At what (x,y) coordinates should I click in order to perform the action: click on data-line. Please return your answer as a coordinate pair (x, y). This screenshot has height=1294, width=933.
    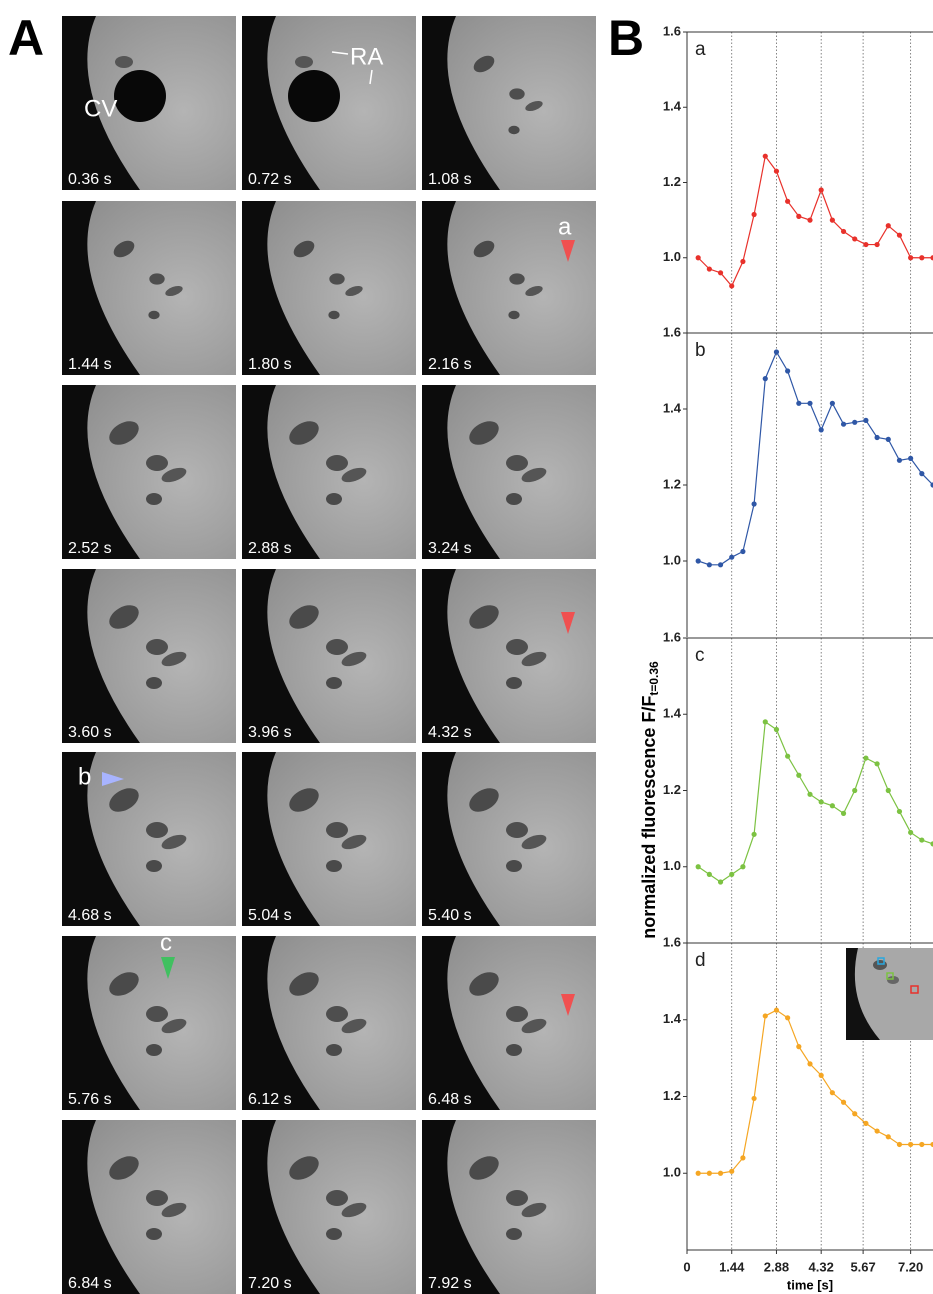
    Looking at the image, I should click on (815, 458).